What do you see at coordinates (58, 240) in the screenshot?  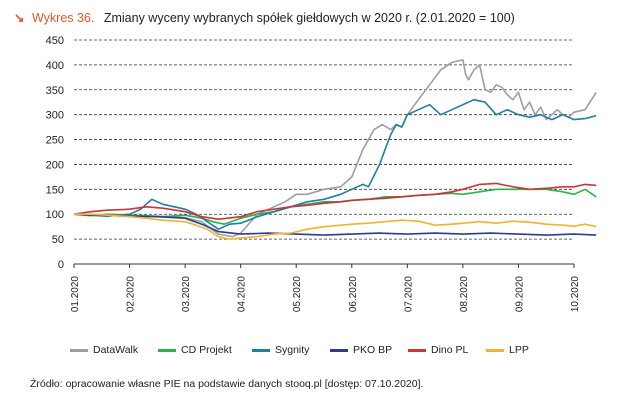 I see `y-tick-label: 50` at bounding box center [58, 240].